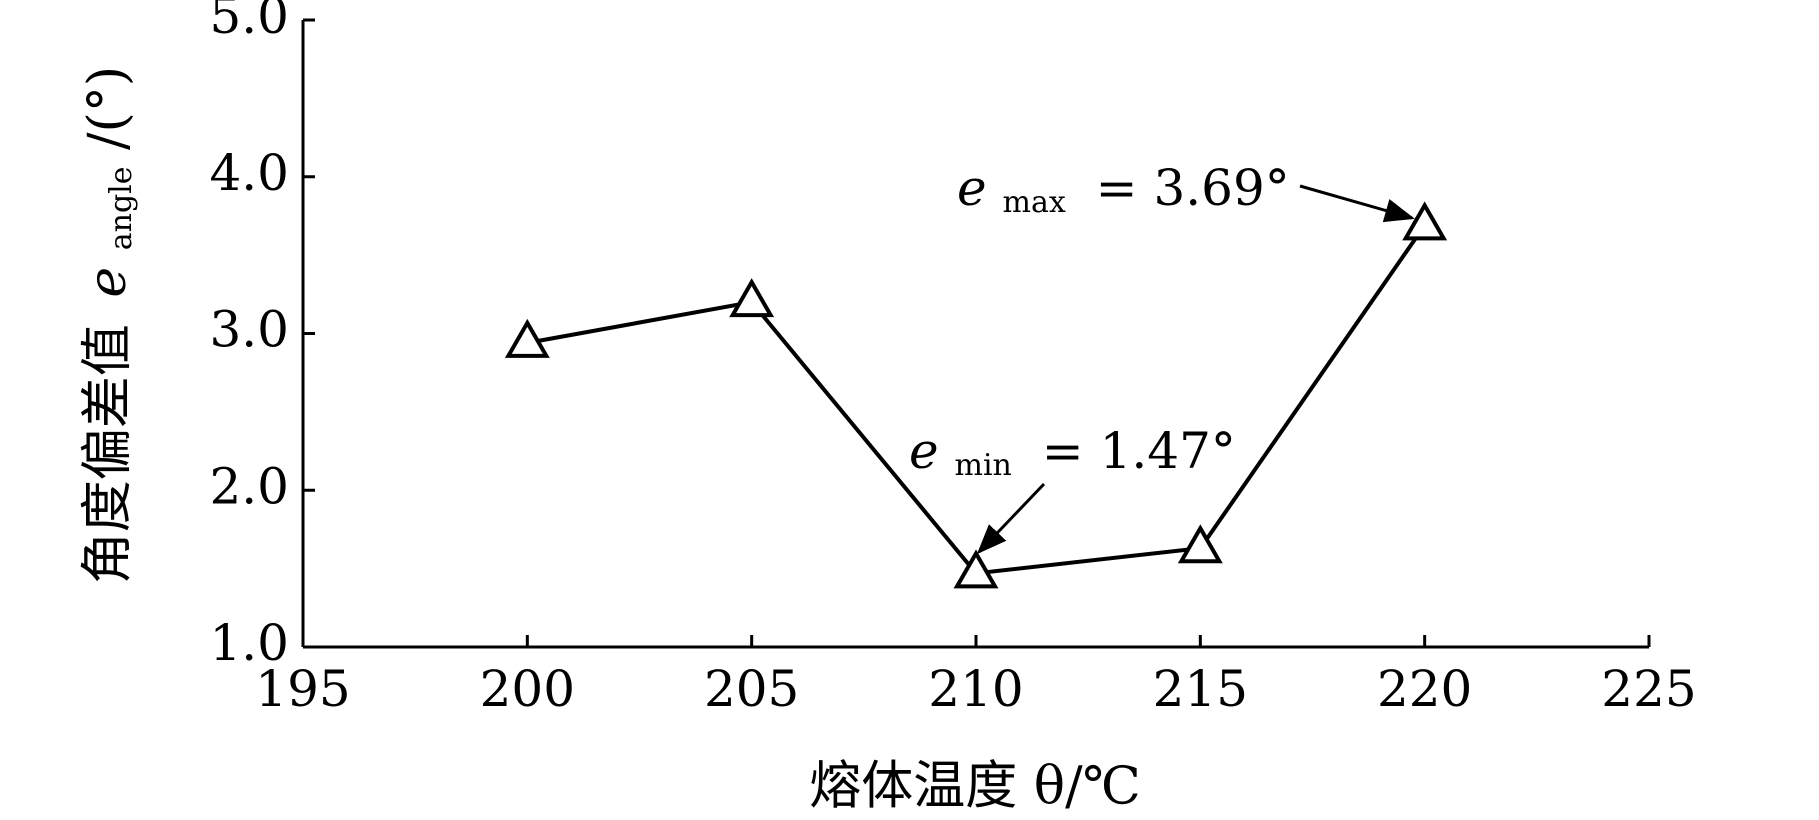 The height and width of the screenshot is (820, 1819). I want to click on y-label-unit: /(°), so click(108, 108).